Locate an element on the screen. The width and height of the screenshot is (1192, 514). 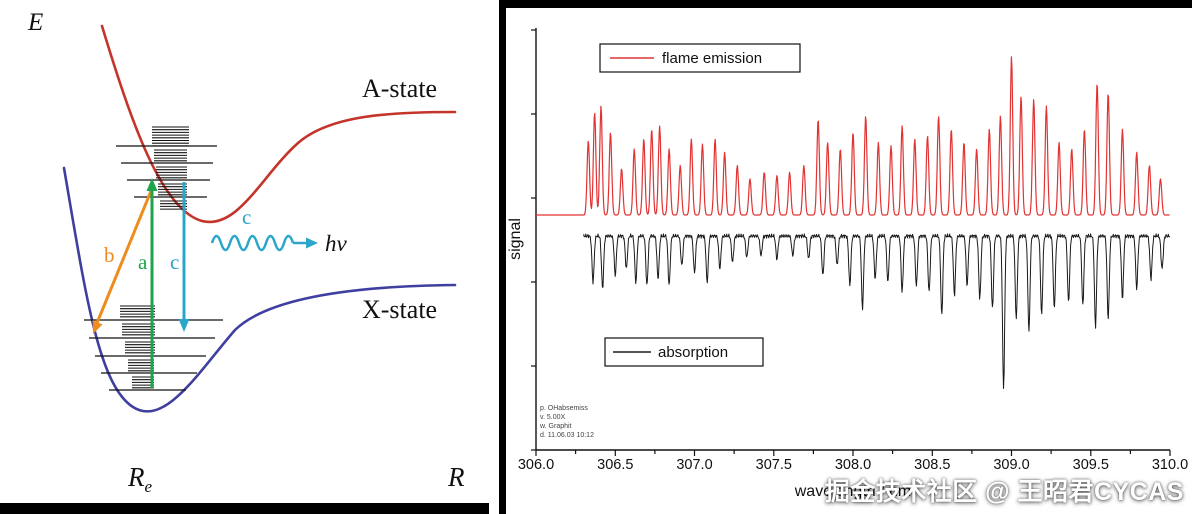
legend-absorption: absorption is located at coordinates (684, 352).